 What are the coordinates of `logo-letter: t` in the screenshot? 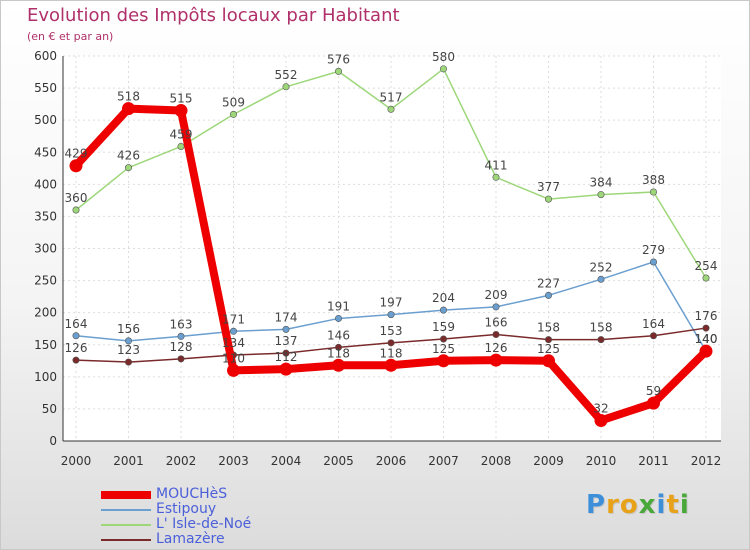 It's located at (673, 505).